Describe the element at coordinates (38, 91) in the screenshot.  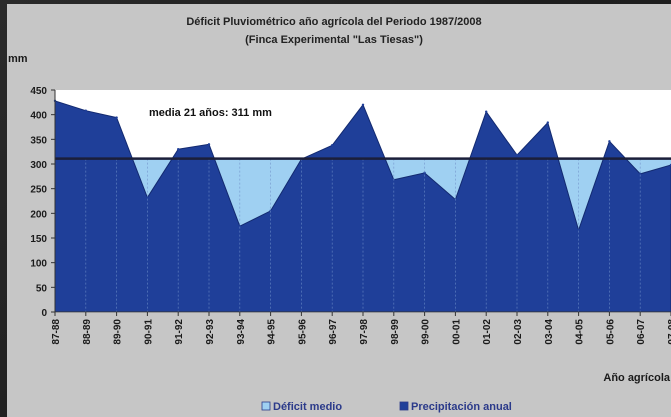
I see `y-tick-label: 450` at that location.